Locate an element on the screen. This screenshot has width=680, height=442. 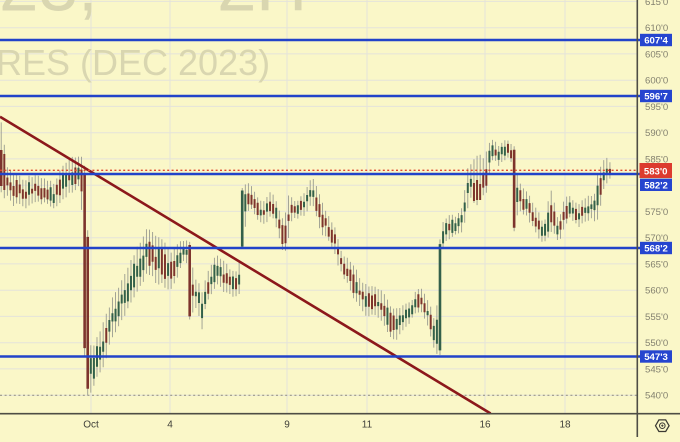
svg-text: 9 is located at coordinates (287, 425).